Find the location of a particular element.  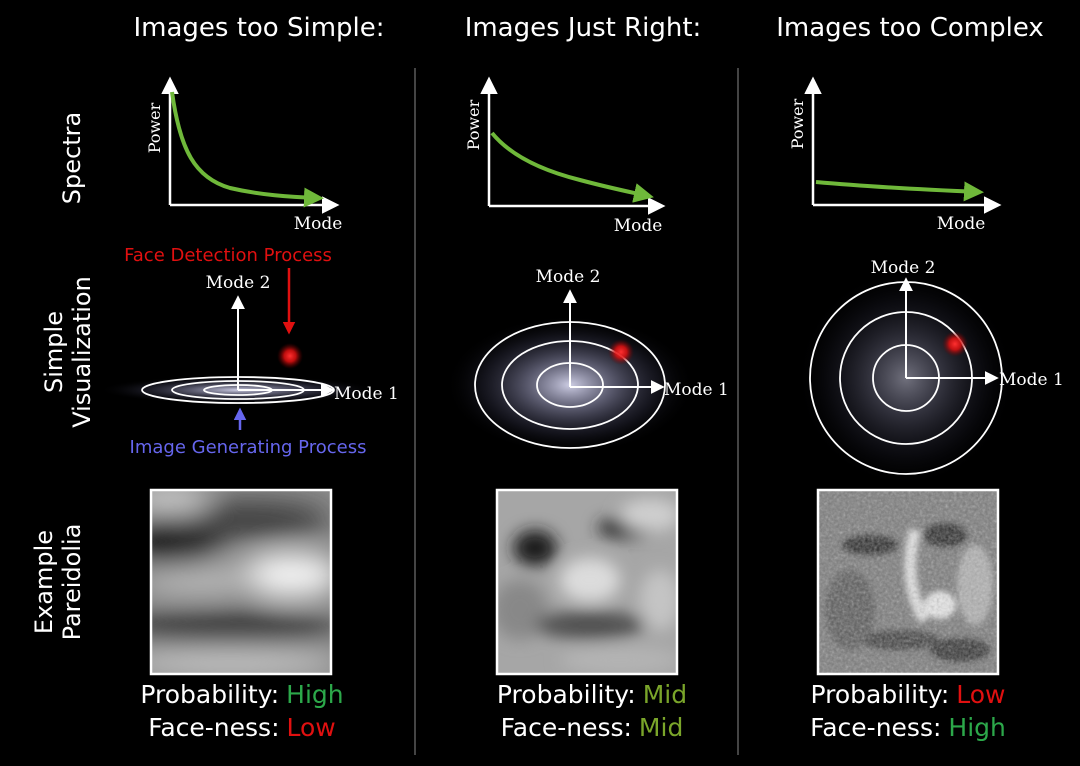

spectrum-curve-just-right is located at coordinates (572, 167).